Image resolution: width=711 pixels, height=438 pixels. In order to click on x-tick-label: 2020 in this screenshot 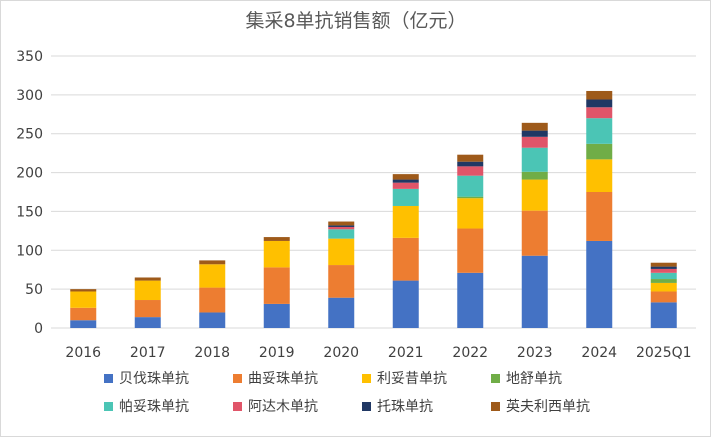, I will do `click(341, 353)`.